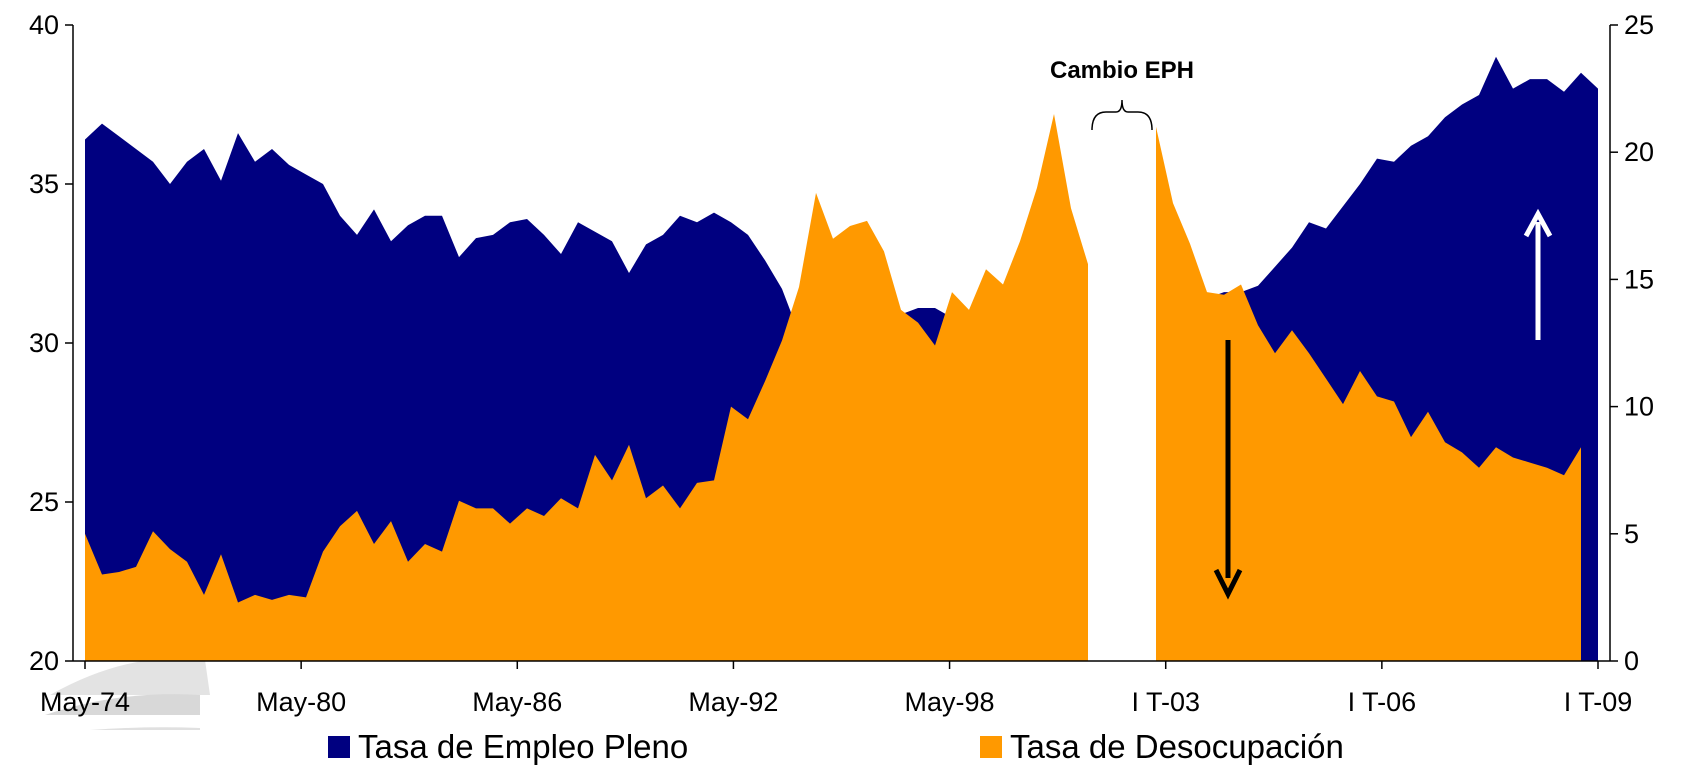 Image resolution: width=1700 pixels, height=772 pixels. Describe the element at coordinates (1538, 223) in the screenshot. I see `up-arrow-head` at that location.